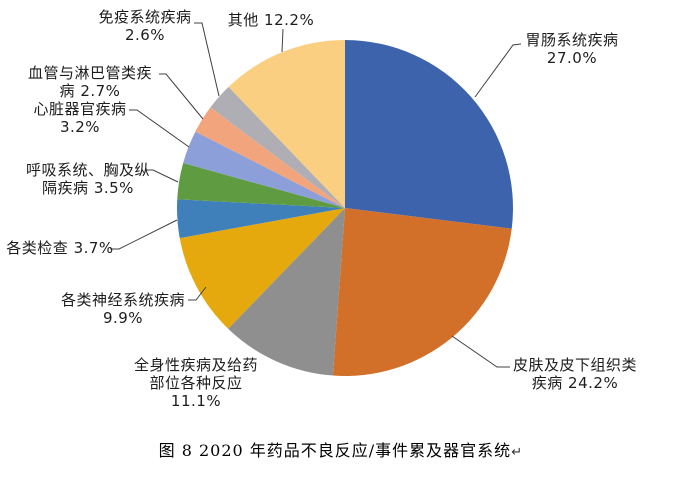  Describe the element at coordinates (80, 127) in the screenshot. I see `slice-label-line: 3.2%` at that location.